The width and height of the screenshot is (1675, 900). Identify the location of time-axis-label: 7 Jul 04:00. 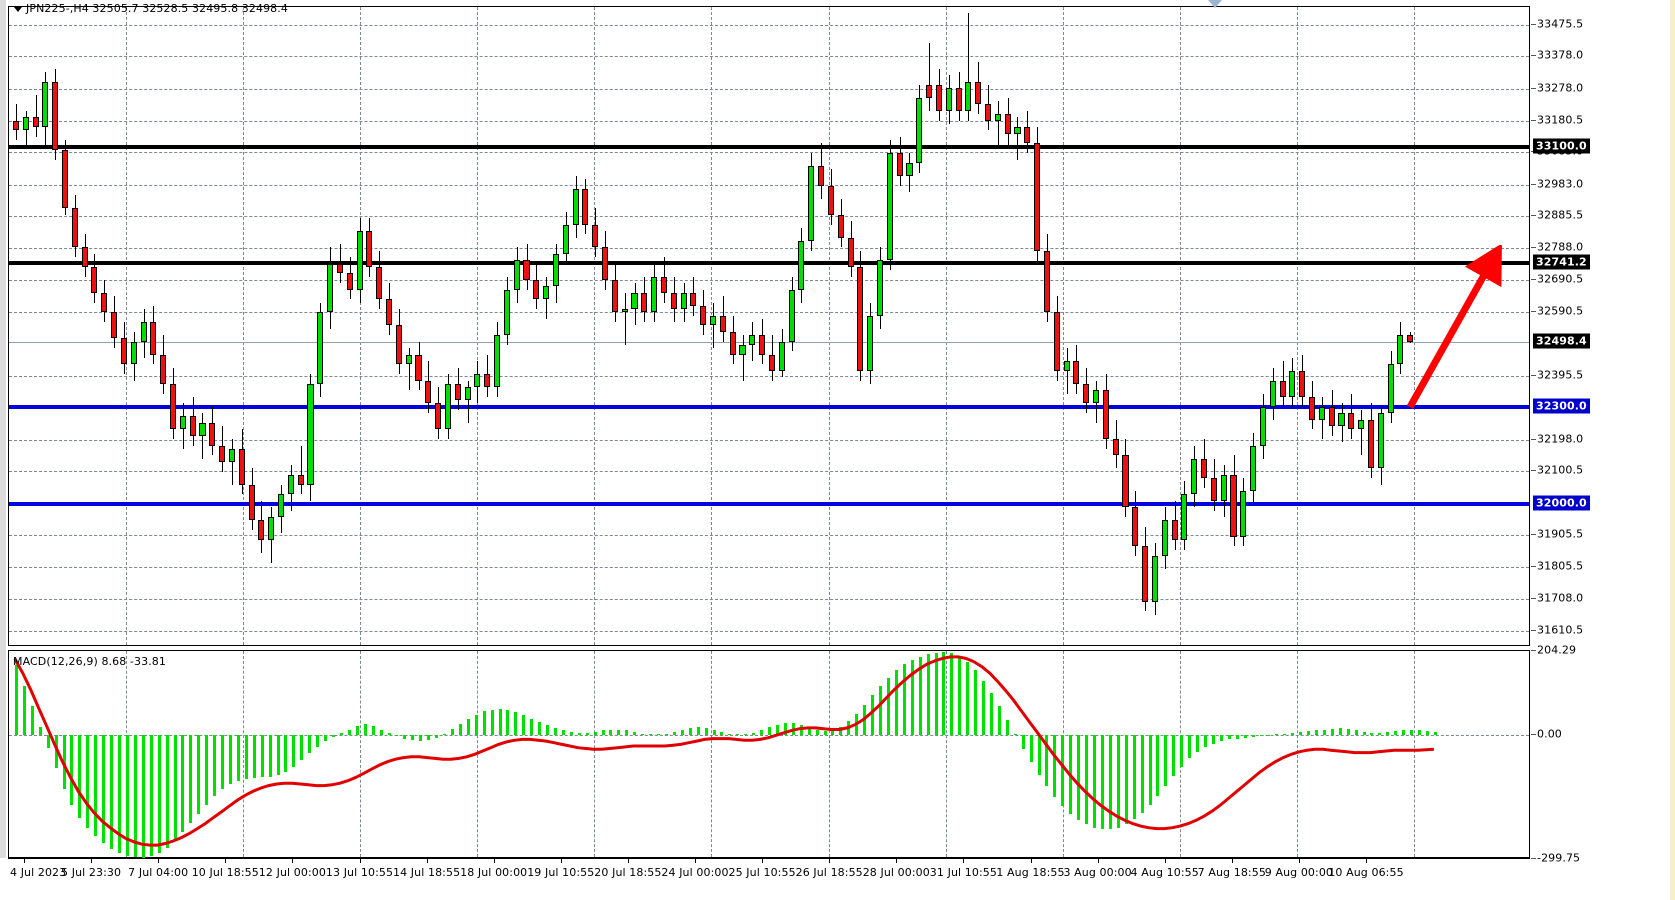
(158, 872).